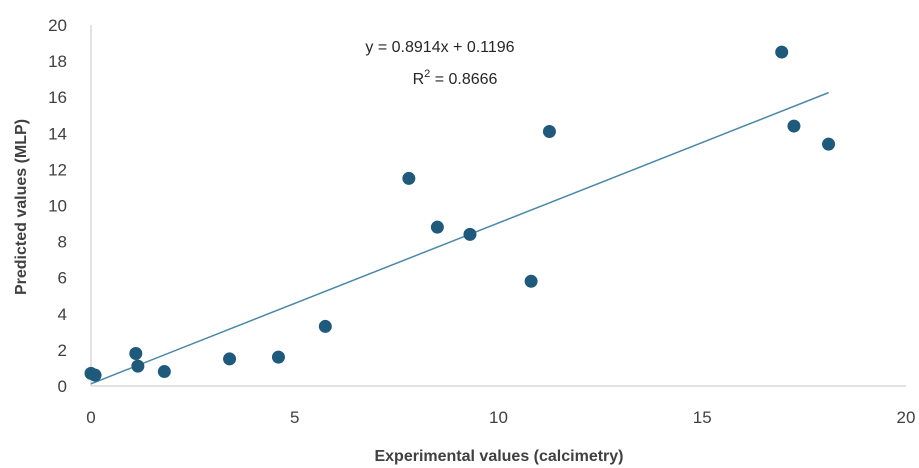 Image resolution: width=919 pixels, height=468 pixels. What do you see at coordinates (62, 314) in the screenshot?
I see `y-tick-label: 4` at bounding box center [62, 314].